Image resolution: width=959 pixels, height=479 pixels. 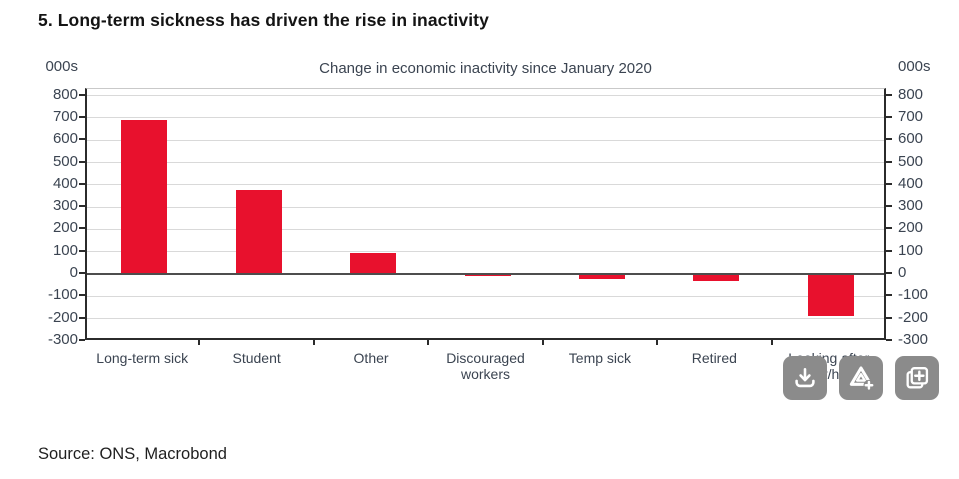 I want to click on duplicate-chart-button, so click(x=917, y=378).